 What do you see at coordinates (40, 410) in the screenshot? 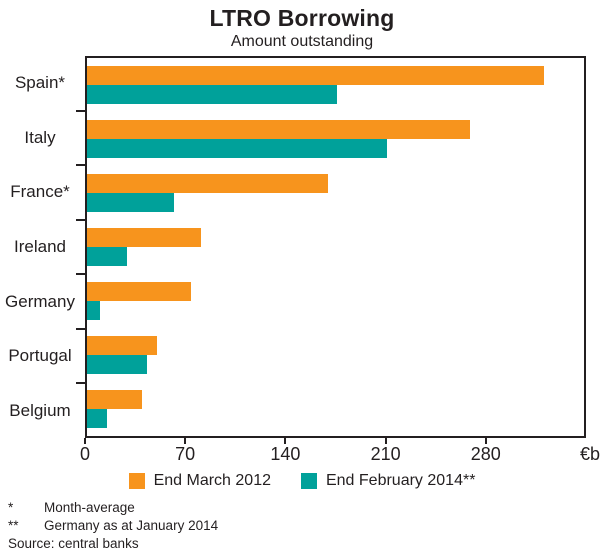
I see `category-label: Belgium` at bounding box center [40, 410].